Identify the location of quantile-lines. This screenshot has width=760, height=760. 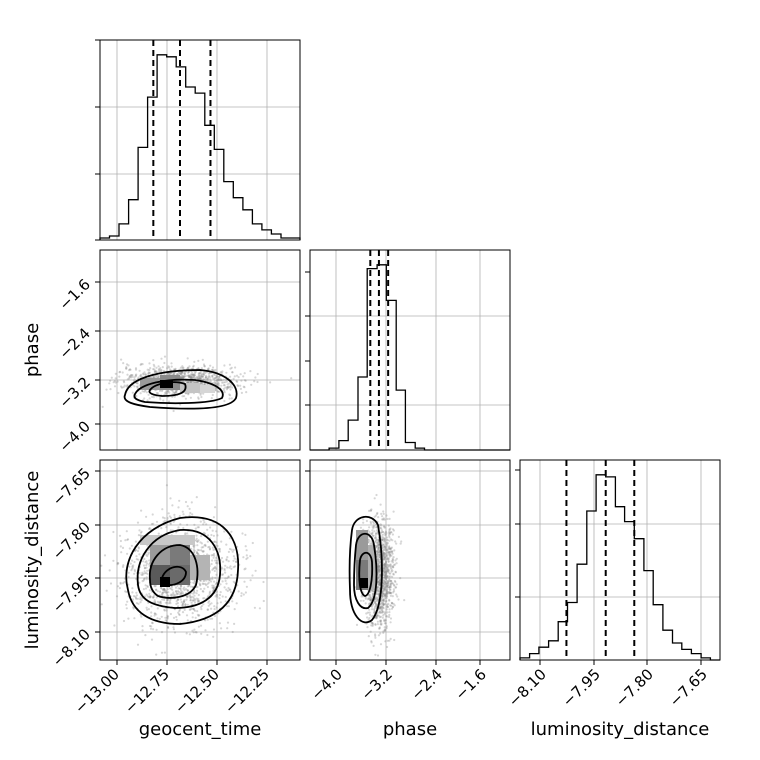
(600, 560).